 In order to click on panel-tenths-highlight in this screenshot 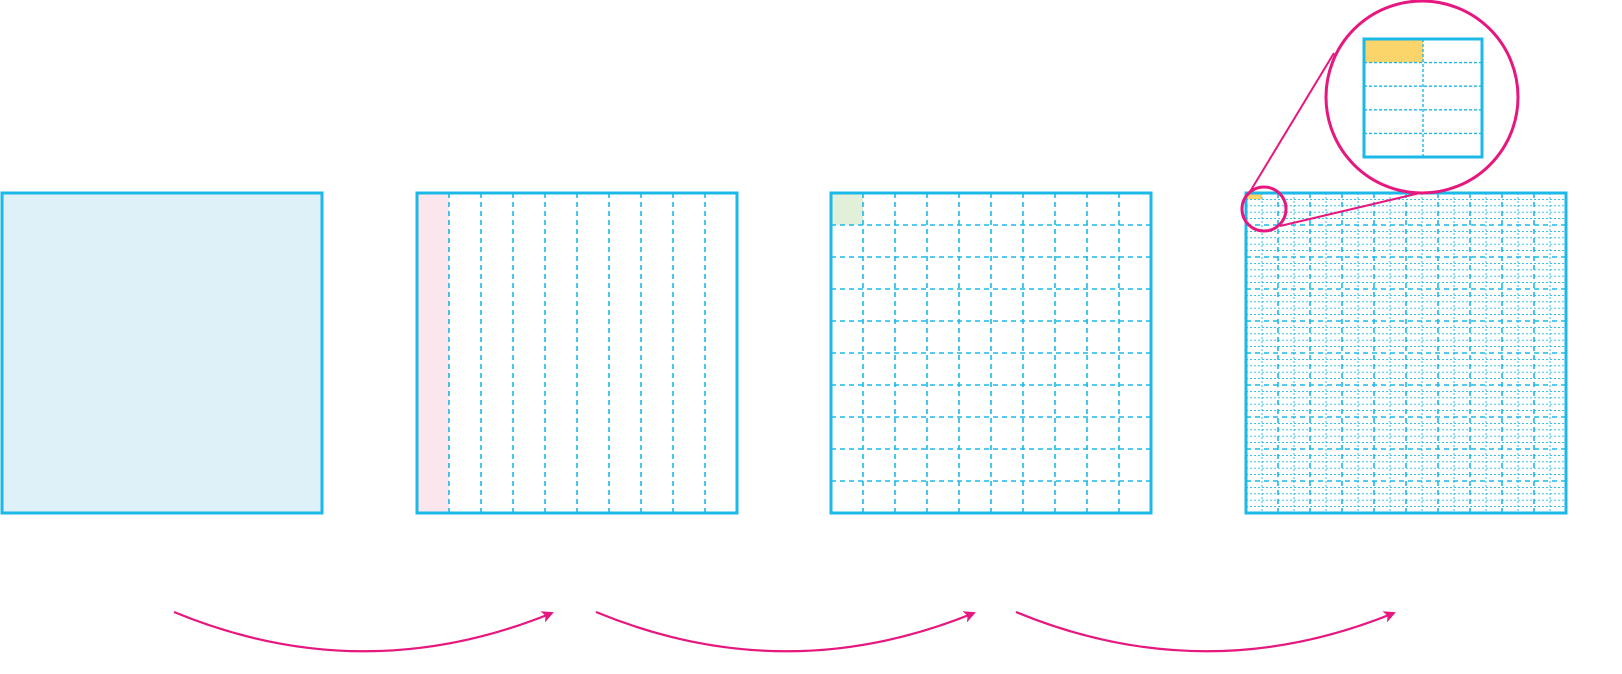, I will do `click(433, 353)`.